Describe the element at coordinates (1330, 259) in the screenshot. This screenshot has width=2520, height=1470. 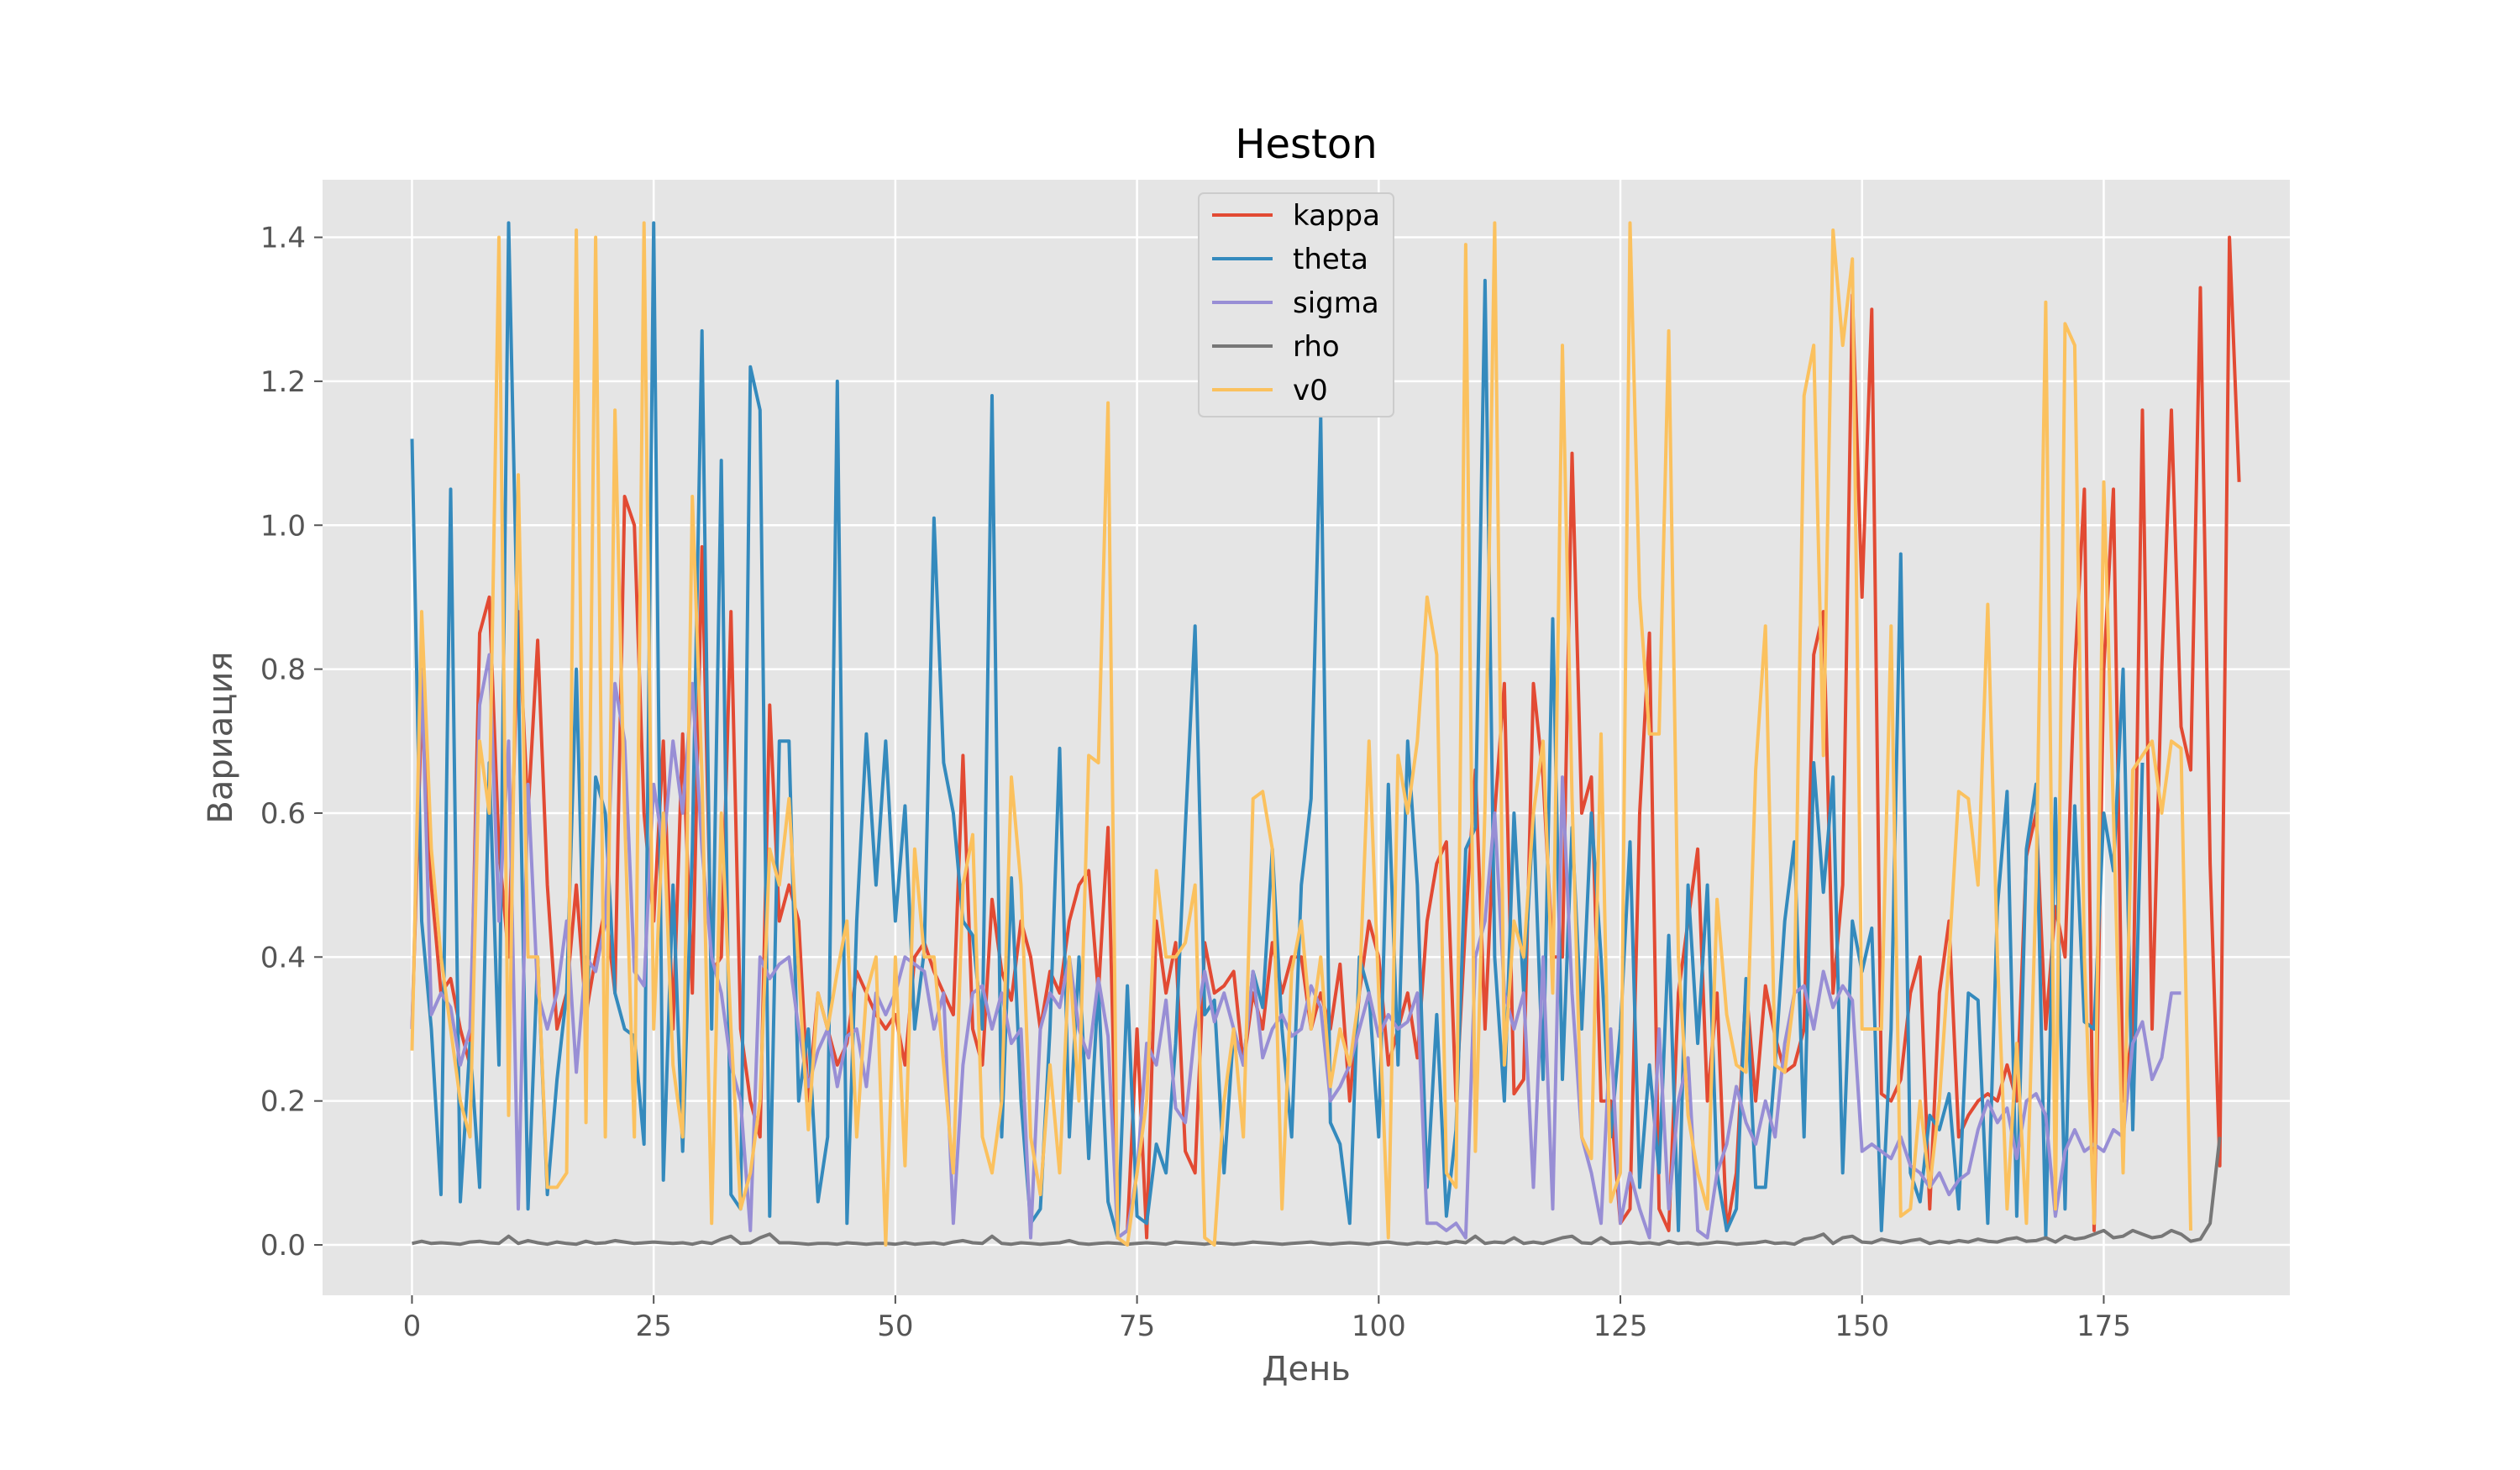
I see `legend-label-theta: theta` at that location.